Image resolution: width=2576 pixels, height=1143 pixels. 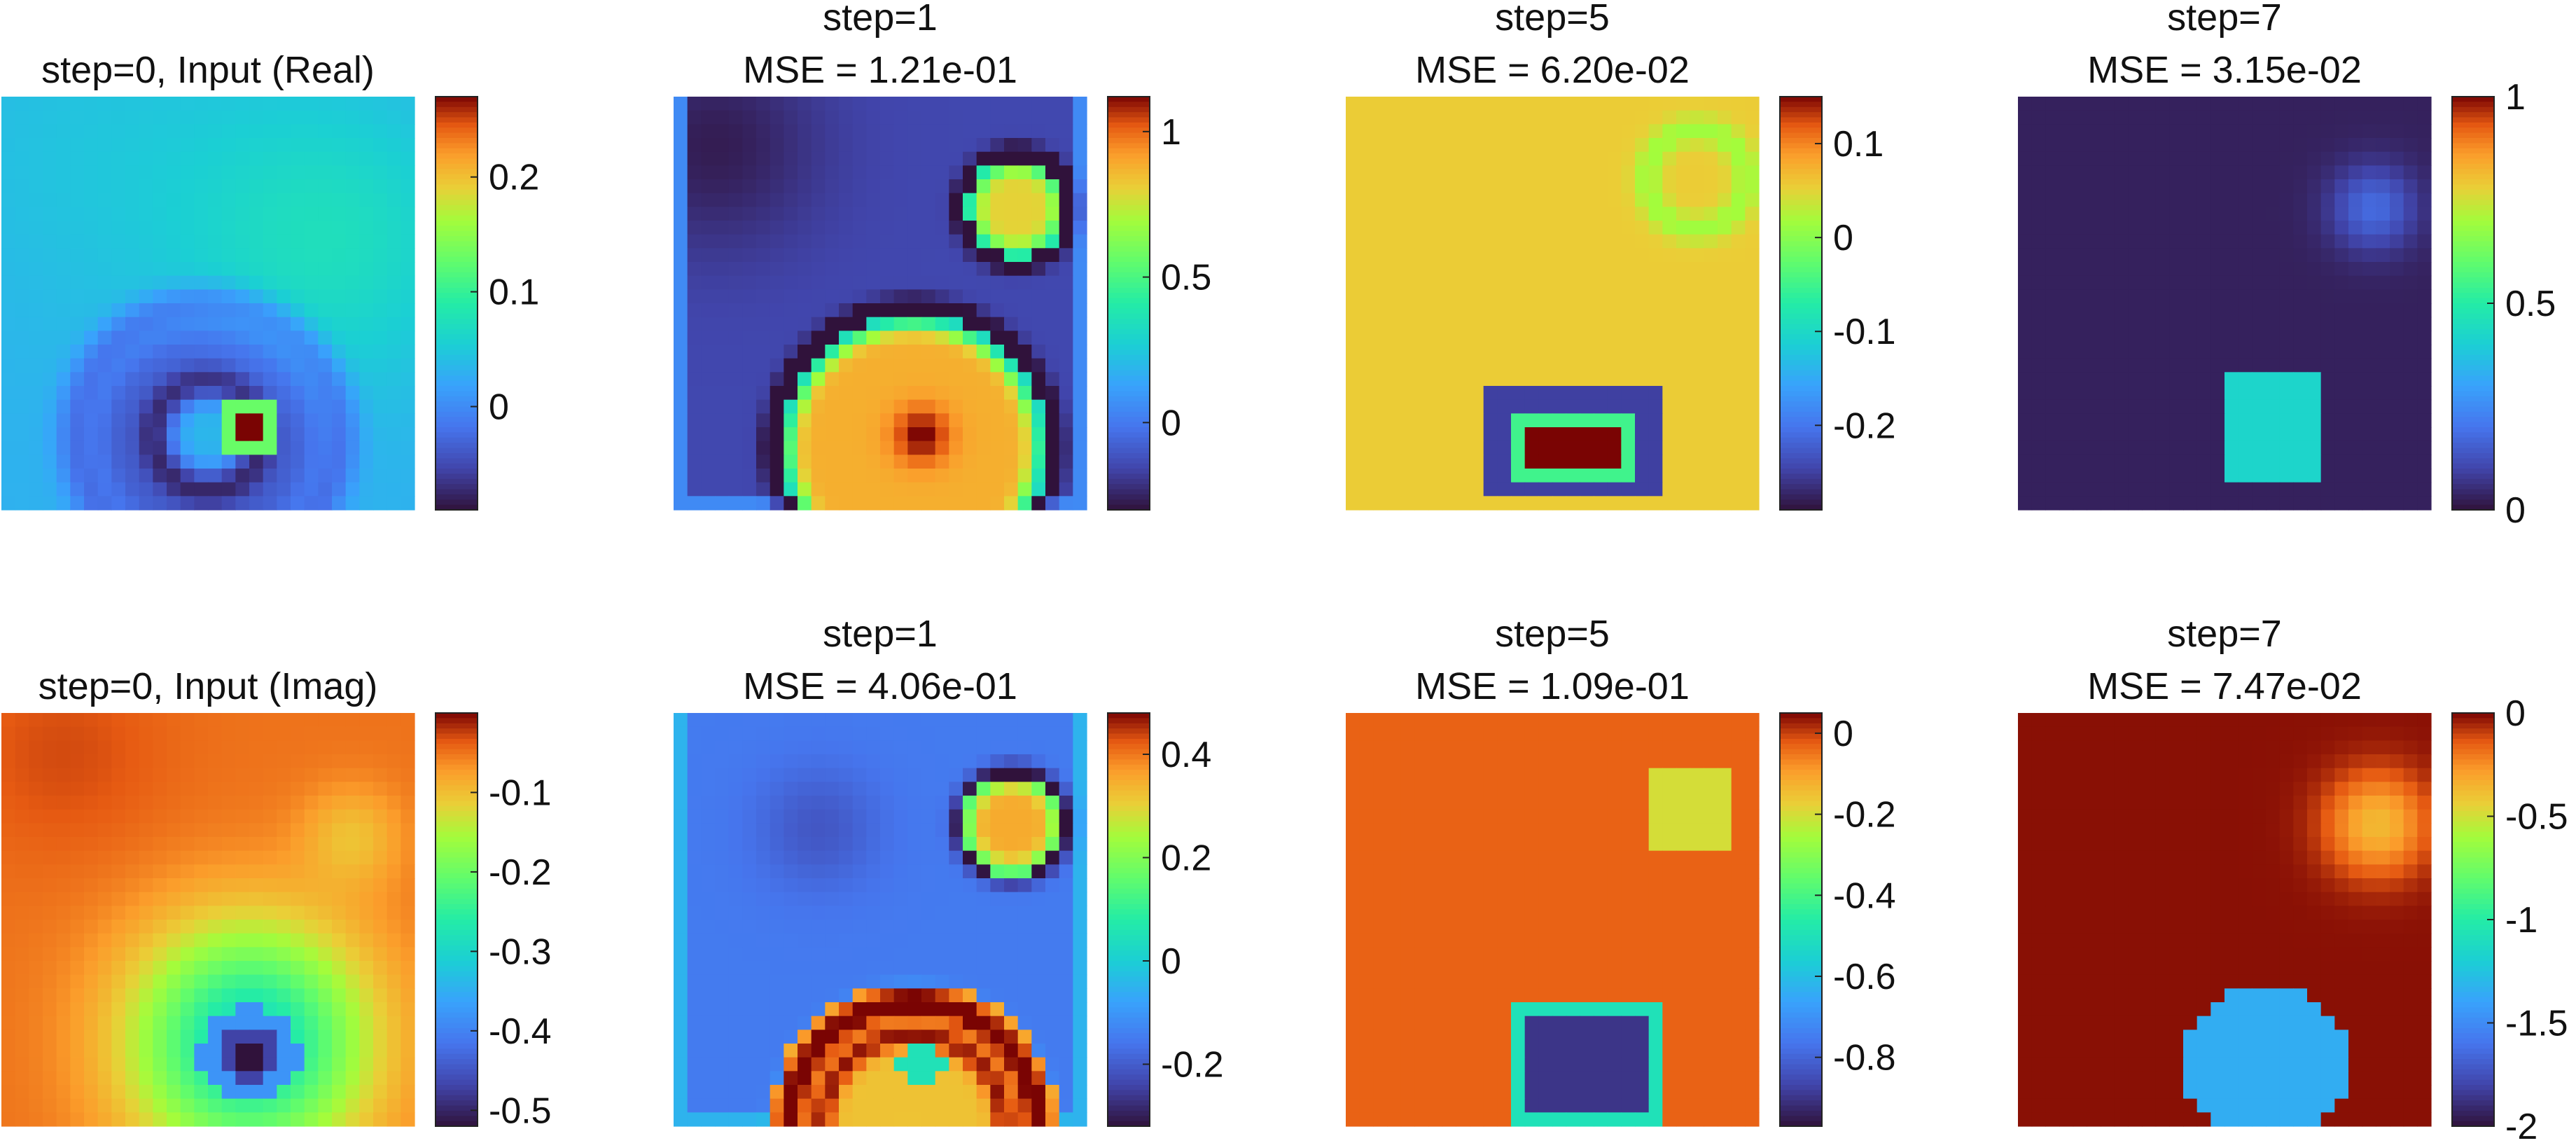 I want to click on subplot-title-line: MSE = 6.20e-02, so click(x=1552, y=70).